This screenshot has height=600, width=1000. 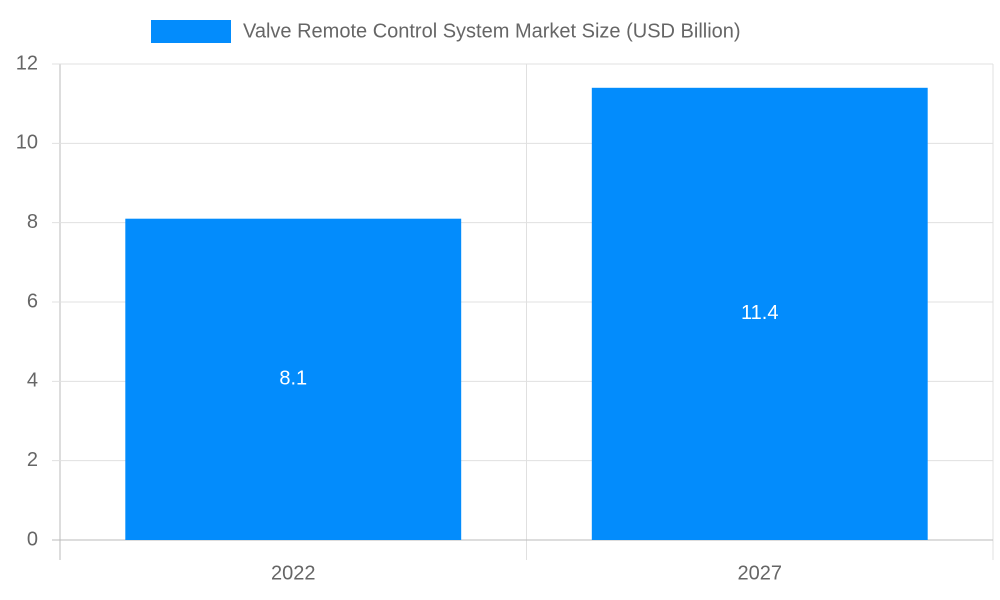 I want to click on y-tick-label: 10, so click(x=27, y=143).